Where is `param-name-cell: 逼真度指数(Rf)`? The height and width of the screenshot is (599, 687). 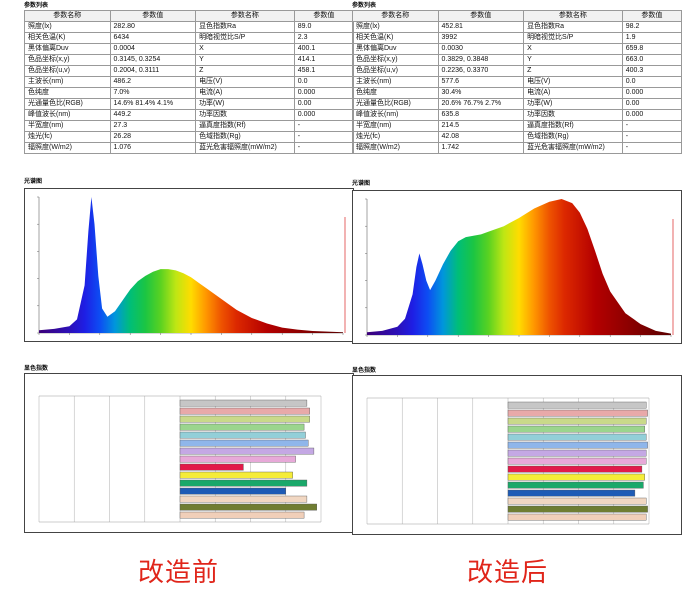 param-name-cell: 逼真度指数(Rf) is located at coordinates (245, 126).